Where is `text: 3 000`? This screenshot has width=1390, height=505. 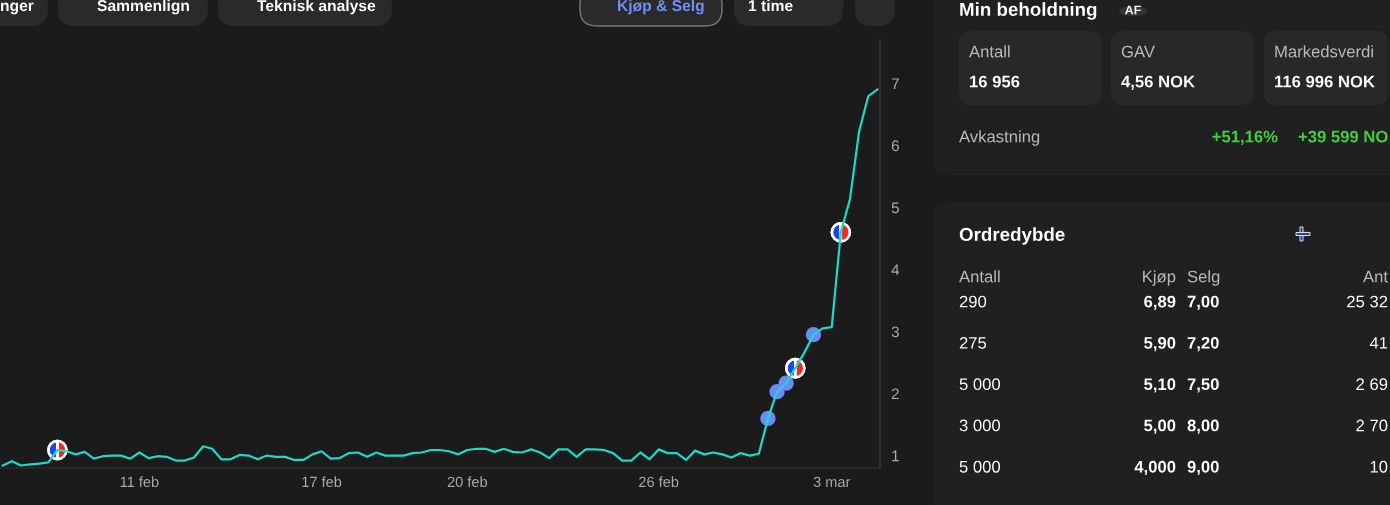
text: 3 000 is located at coordinates (980, 425).